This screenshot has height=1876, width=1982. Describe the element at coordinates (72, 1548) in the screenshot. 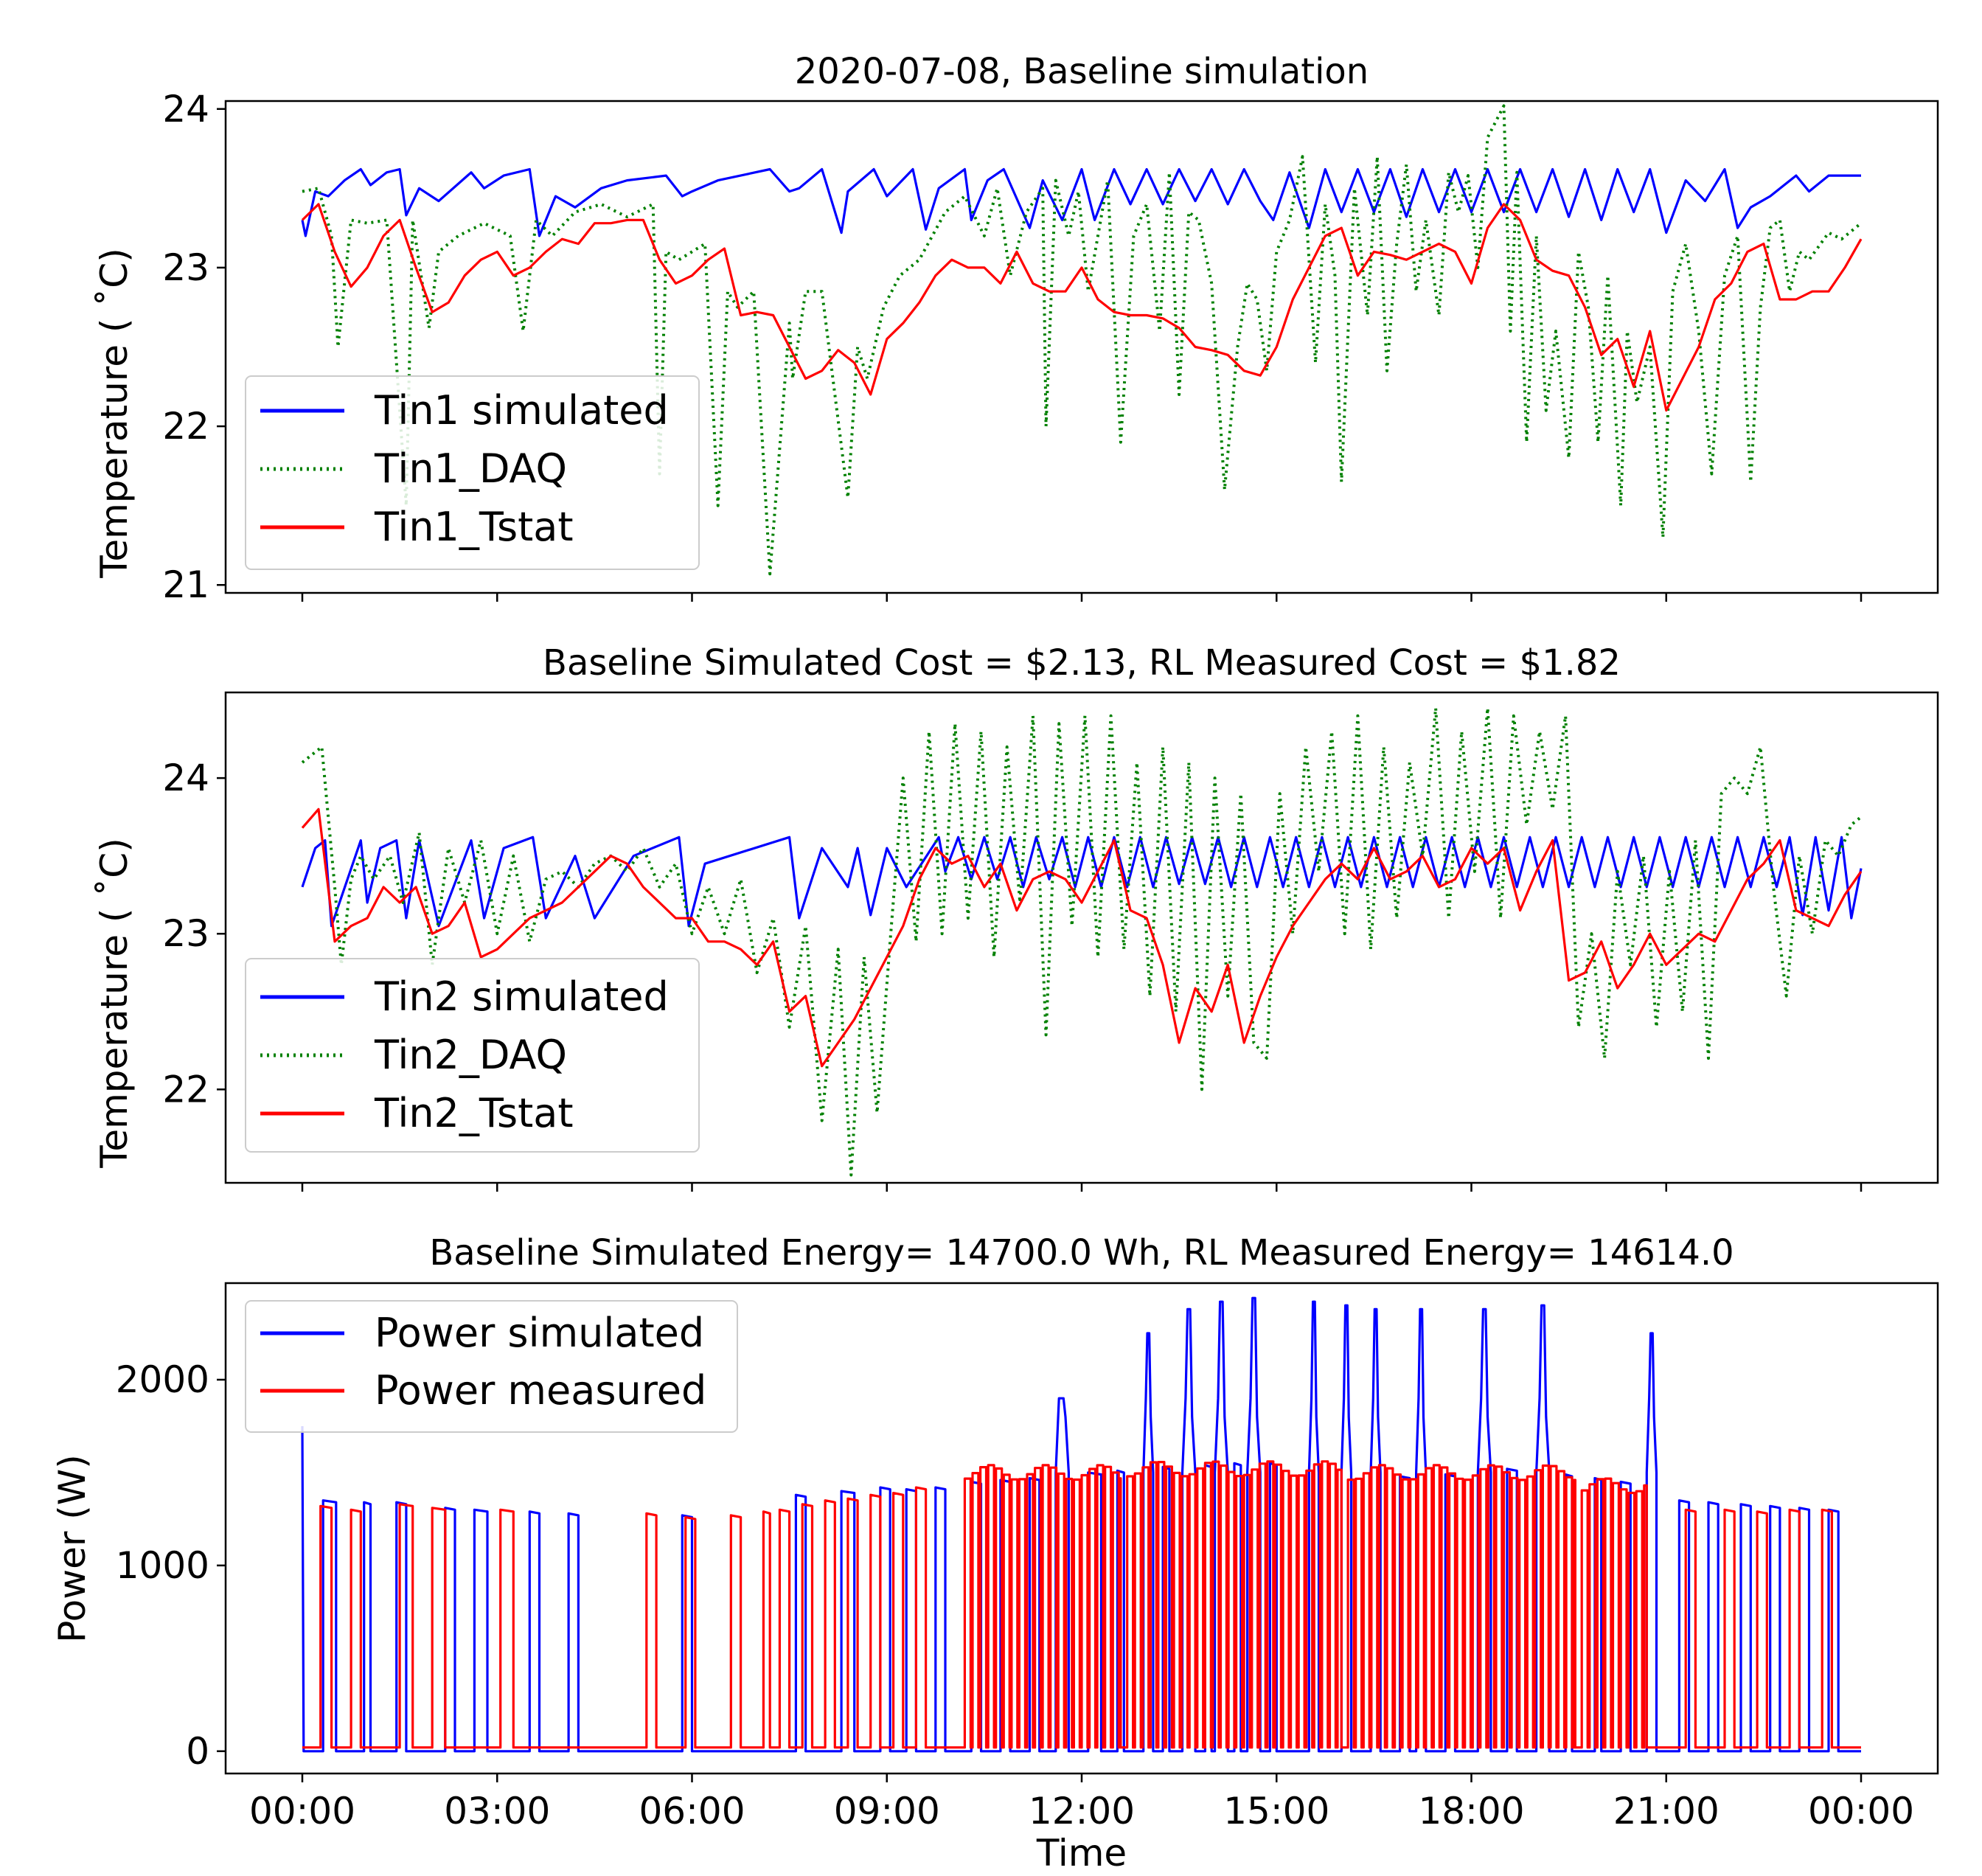

I see `y-axis-label: Power (W)` at that location.